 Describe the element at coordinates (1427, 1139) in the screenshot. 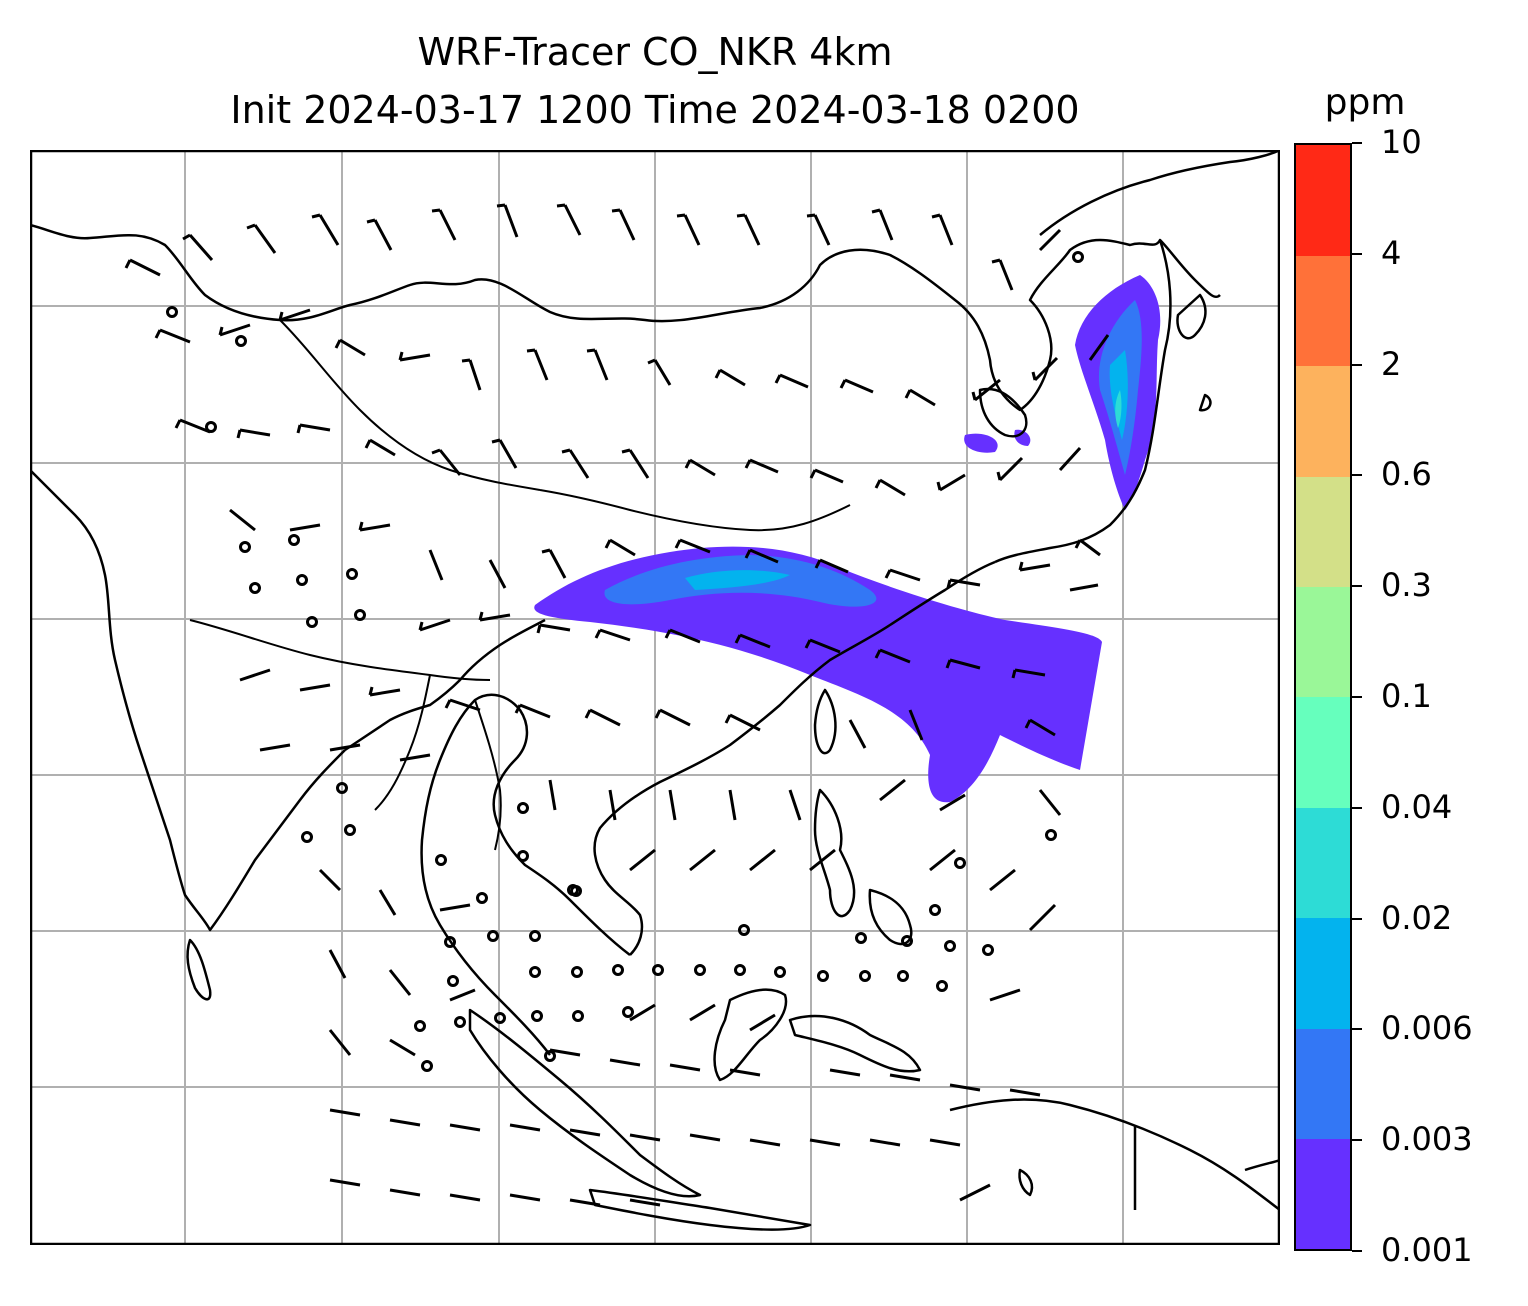

I see `colorbar-tick-label: 0.003` at that location.